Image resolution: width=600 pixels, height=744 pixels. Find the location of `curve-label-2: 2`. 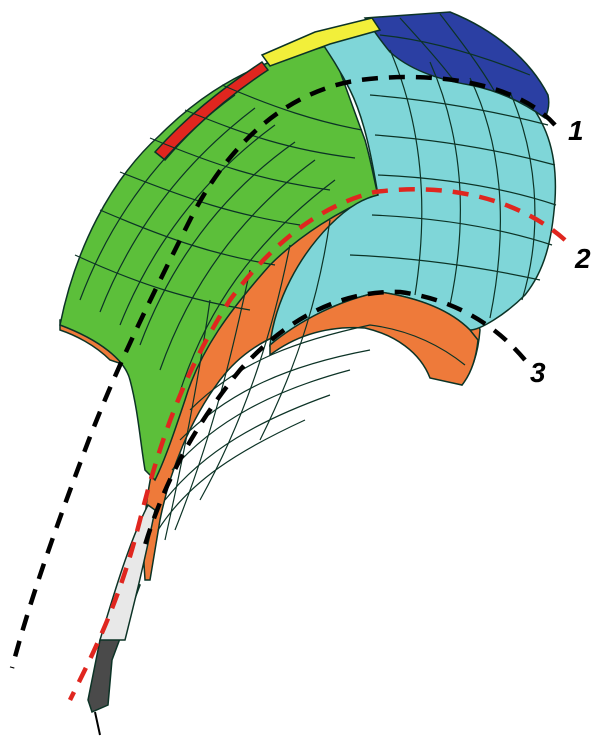

curve-label-2: 2 is located at coordinates (582, 258).